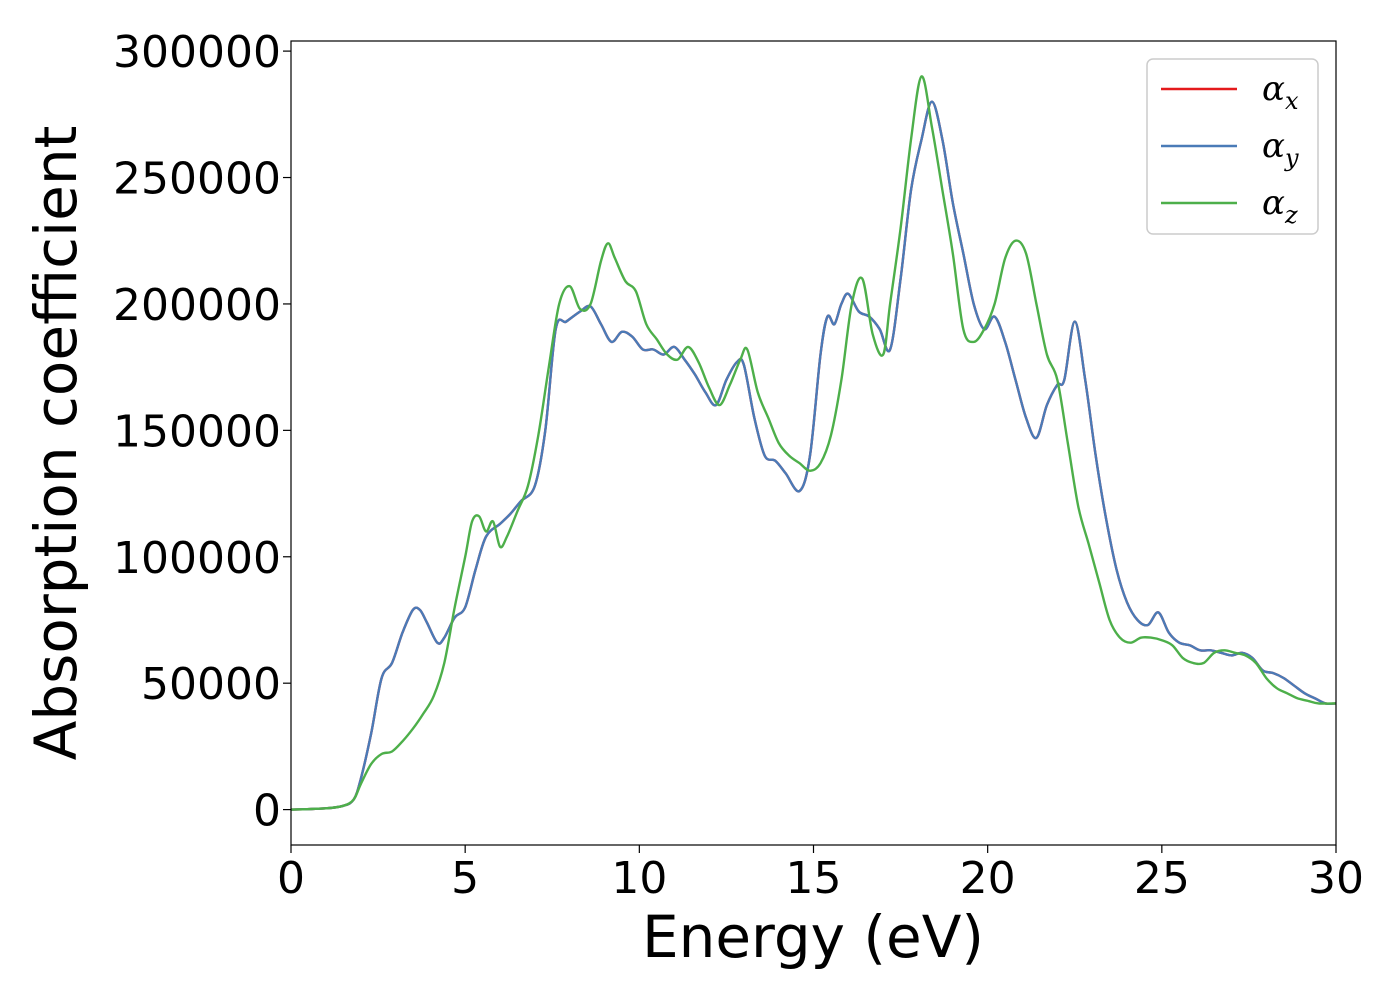  What do you see at coordinates (465, 878) in the screenshot?
I see `x-tick-label: 5` at bounding box center [465, 878].